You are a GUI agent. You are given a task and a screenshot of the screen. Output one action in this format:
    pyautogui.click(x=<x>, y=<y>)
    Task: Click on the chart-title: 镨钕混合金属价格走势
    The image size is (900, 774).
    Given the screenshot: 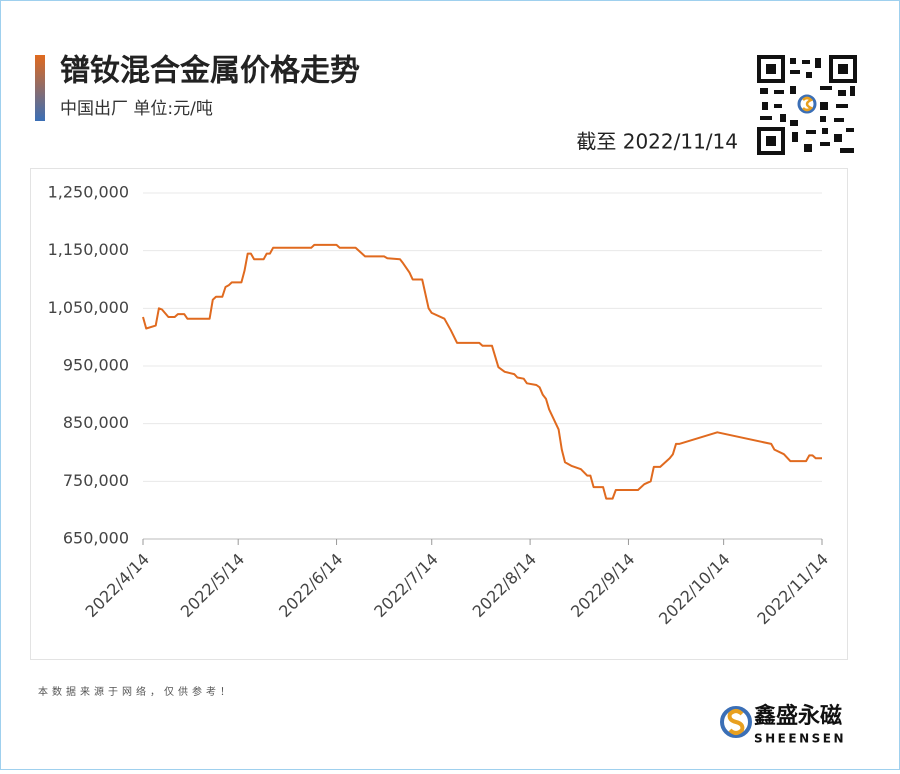 What is the action you would take?
    pyautogui.click(x=210, y=71)
    